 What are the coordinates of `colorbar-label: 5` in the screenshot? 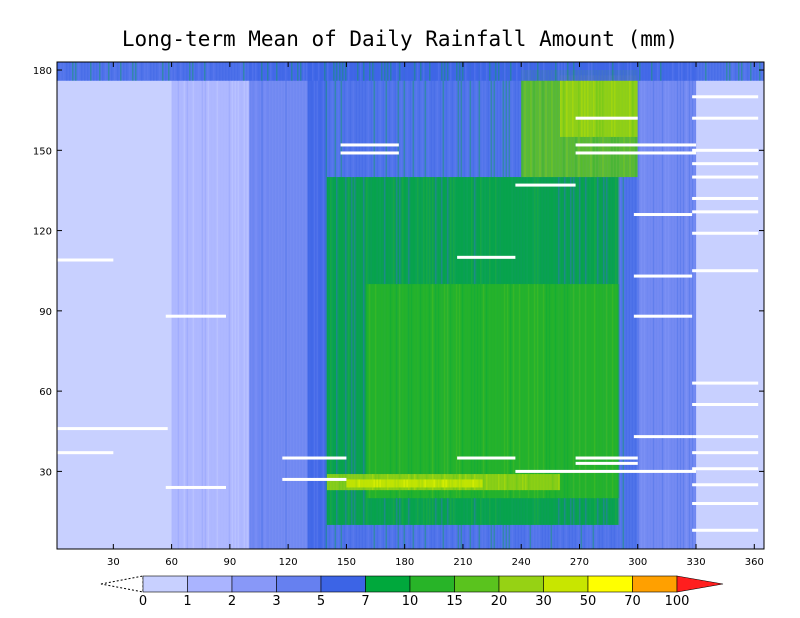 It's located at (321, 601).